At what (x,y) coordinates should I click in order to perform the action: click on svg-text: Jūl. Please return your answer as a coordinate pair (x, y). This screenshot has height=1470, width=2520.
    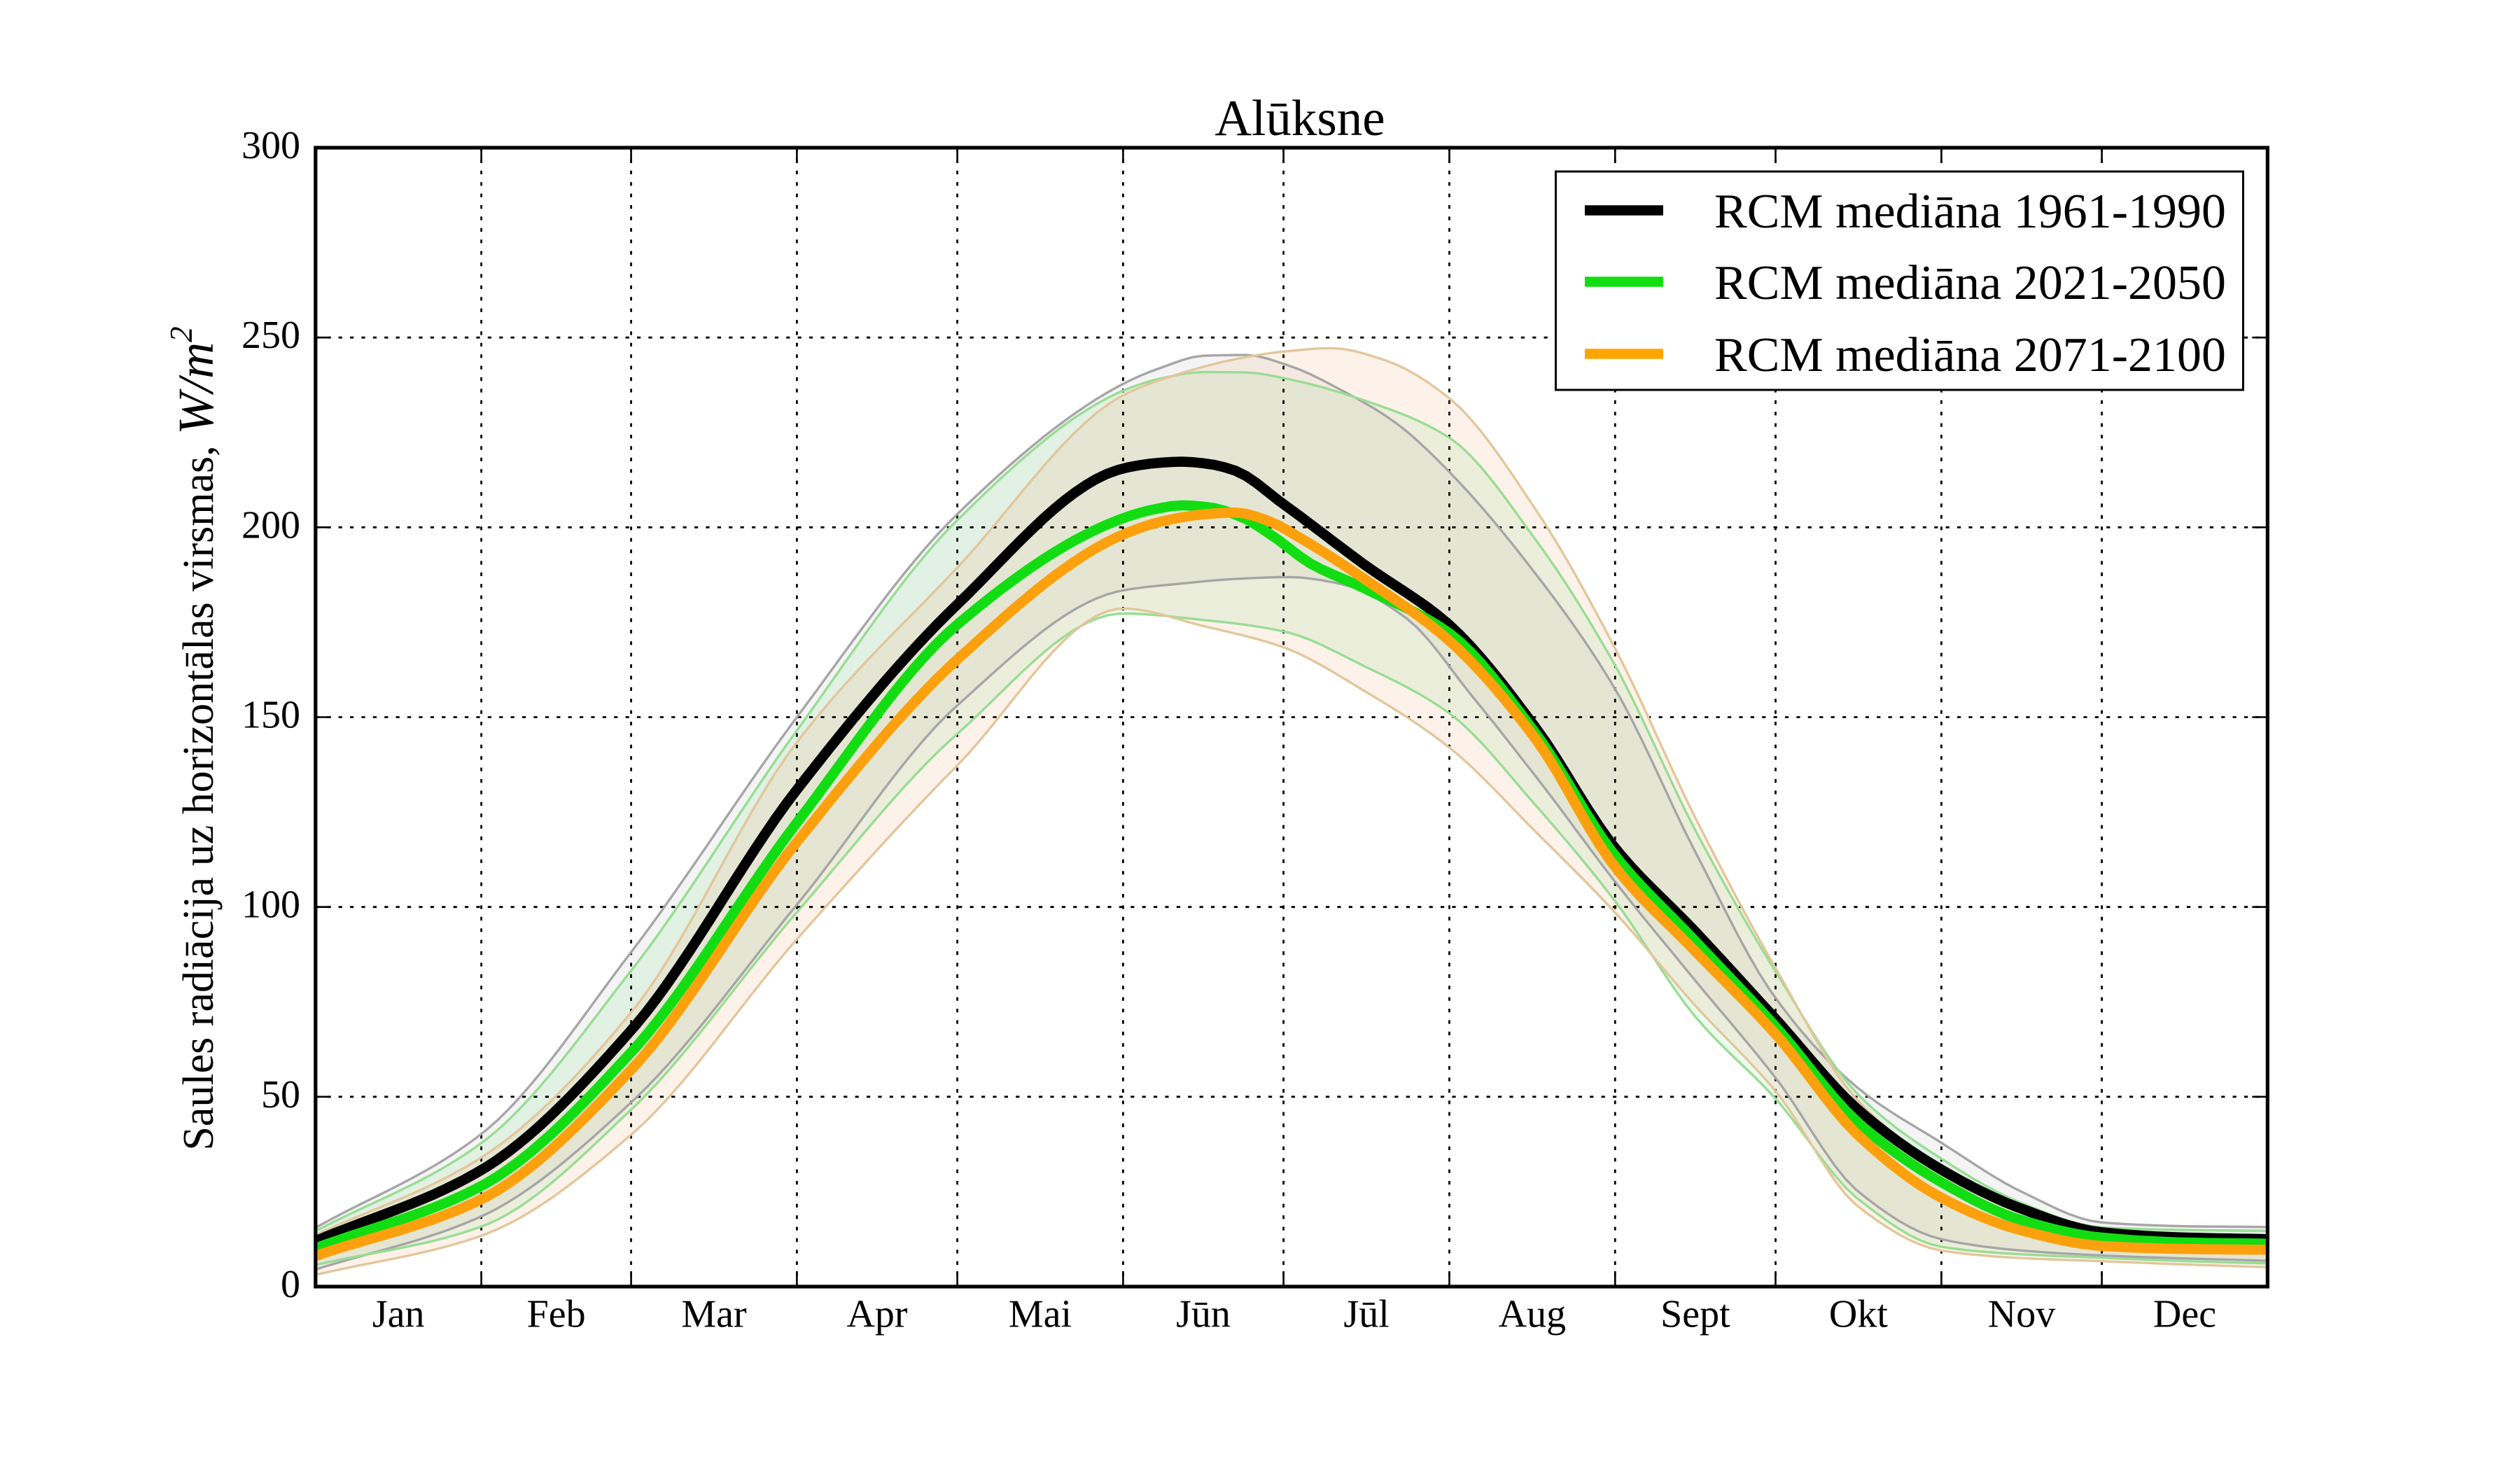
    Looking at the image, I should click on (1366, 1314).